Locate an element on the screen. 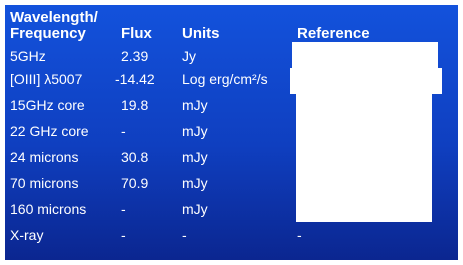  wavelength-cell: 160 microns is located at coordinates (48, 209).